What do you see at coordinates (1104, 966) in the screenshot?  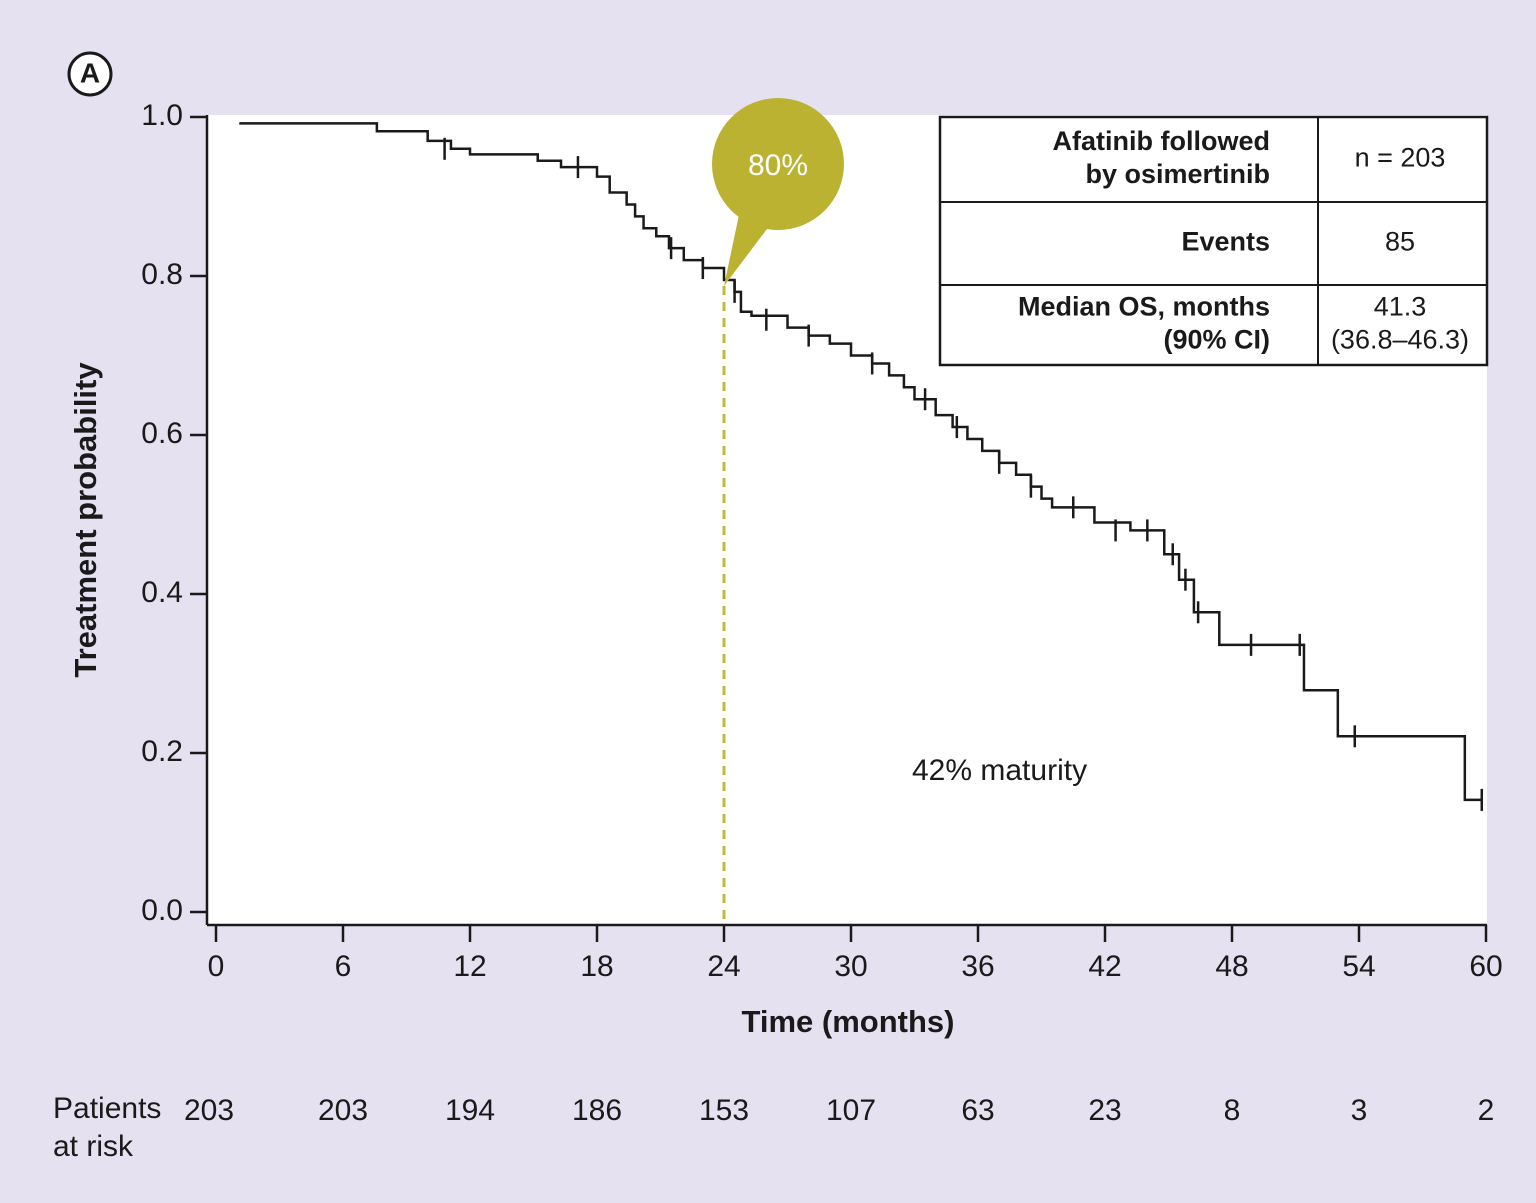 I see `x-tick-label: 42` at bounding box center [1104, 966].